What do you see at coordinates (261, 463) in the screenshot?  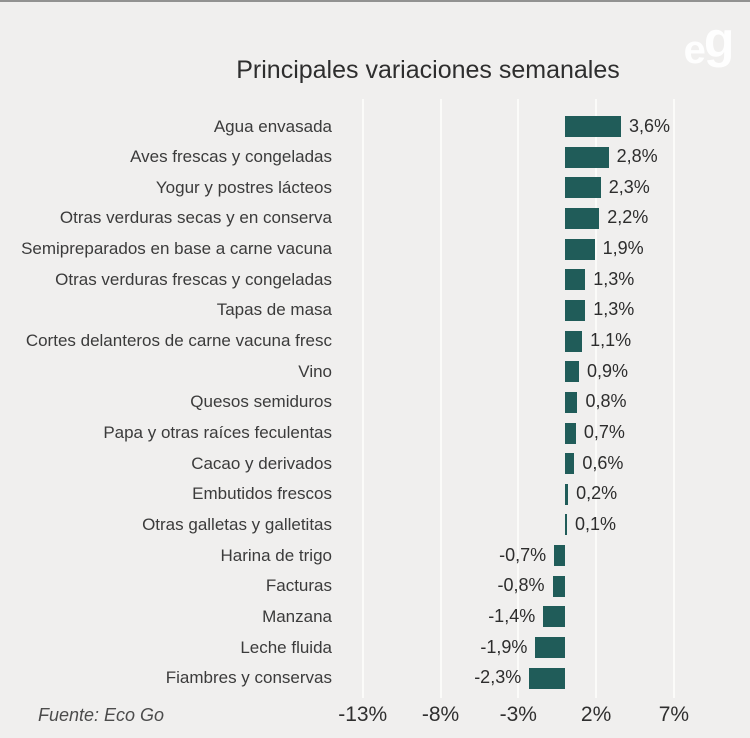 I see `category-label: Cacao y derivados` at bounding box center [261, 463].